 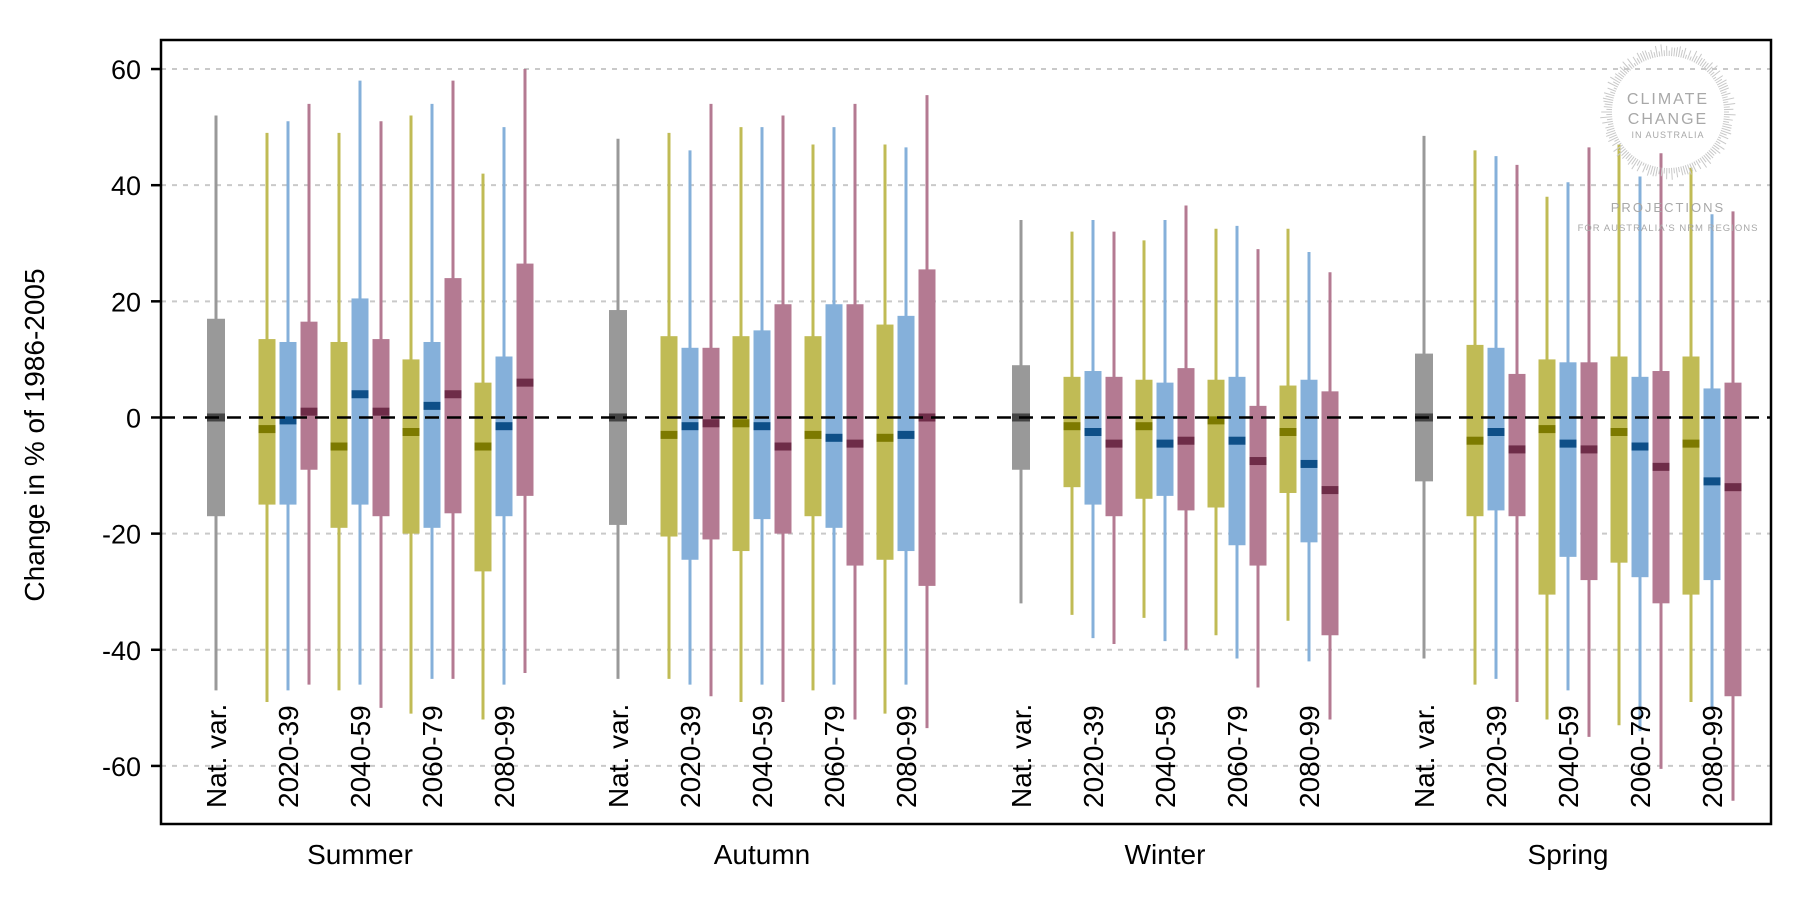 I want to click on box-spring-2020-39-box, so click(x=1475, y=430).